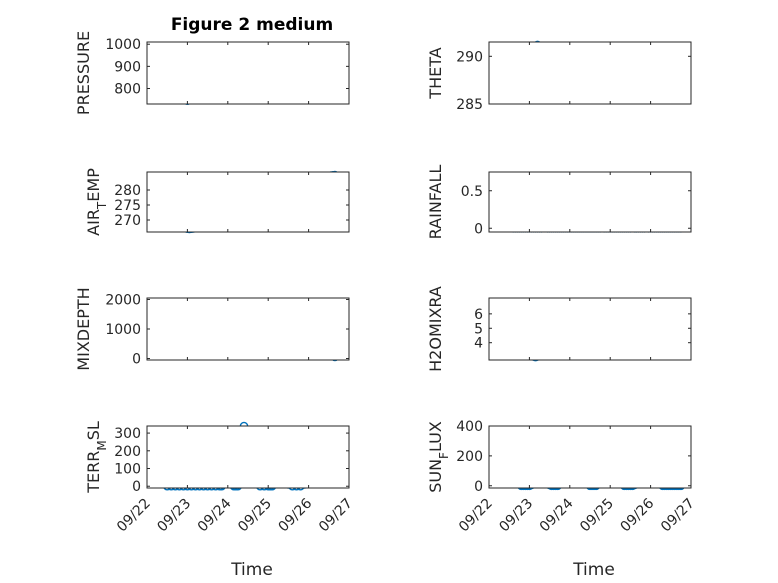  Describe the element at coordinates (127, 221) in the screenshot. I see `y-tick-label: 270` at that location.